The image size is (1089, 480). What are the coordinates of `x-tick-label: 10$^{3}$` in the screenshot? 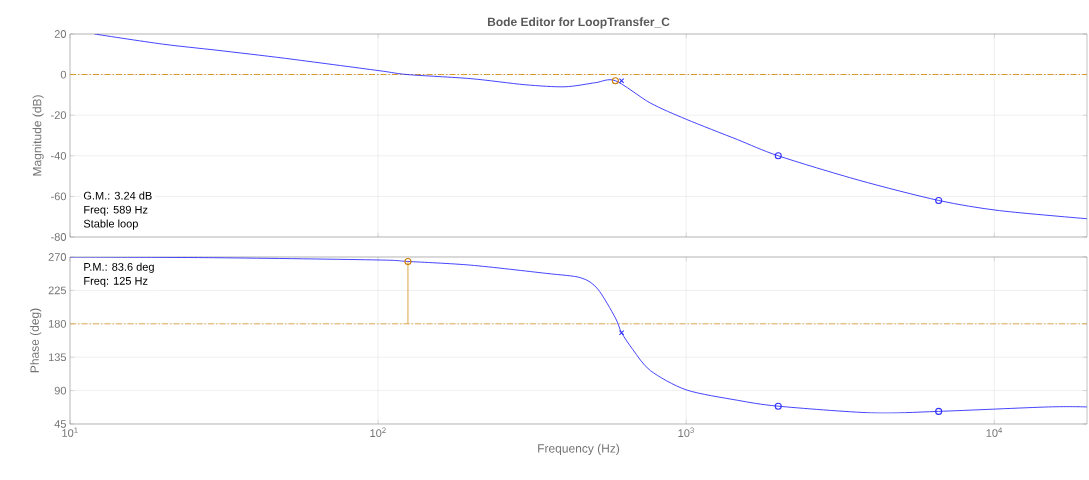 It's located at (686, 432).